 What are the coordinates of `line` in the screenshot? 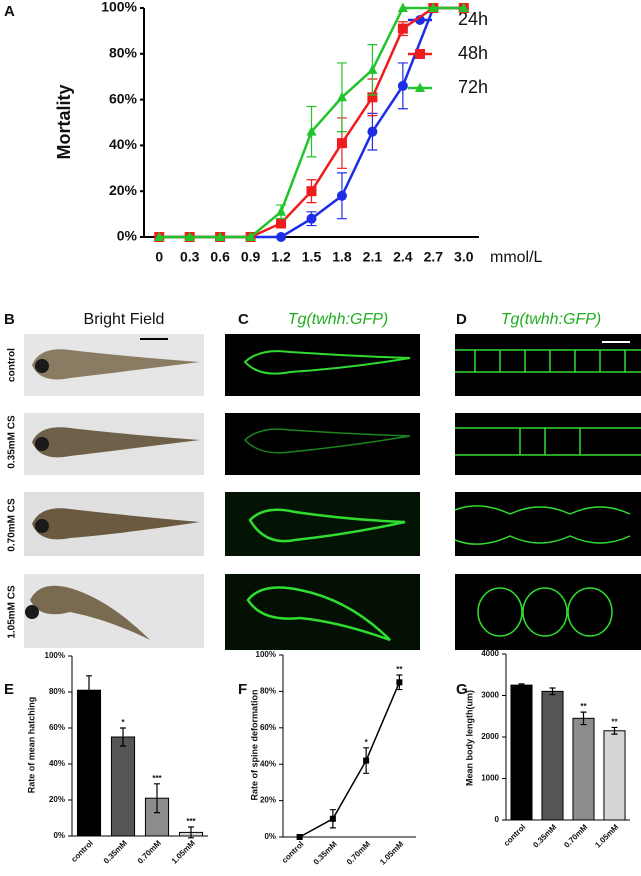 It's located at (350, 760).